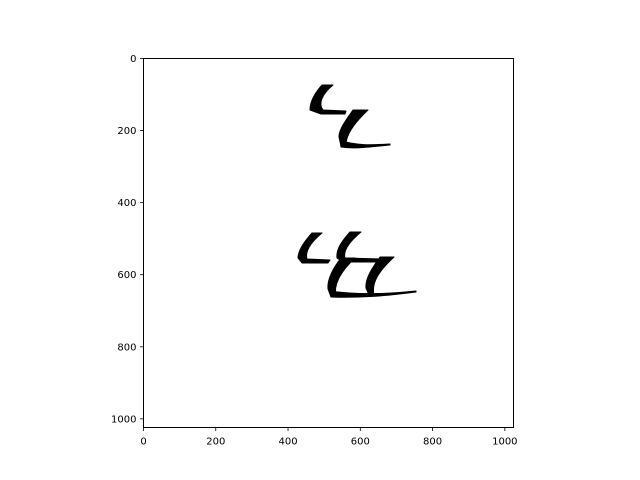  What do you see at coordinates (365, 144) in the screenshot?
I see `glyph-top-tail` at bounding box center [365, 144].